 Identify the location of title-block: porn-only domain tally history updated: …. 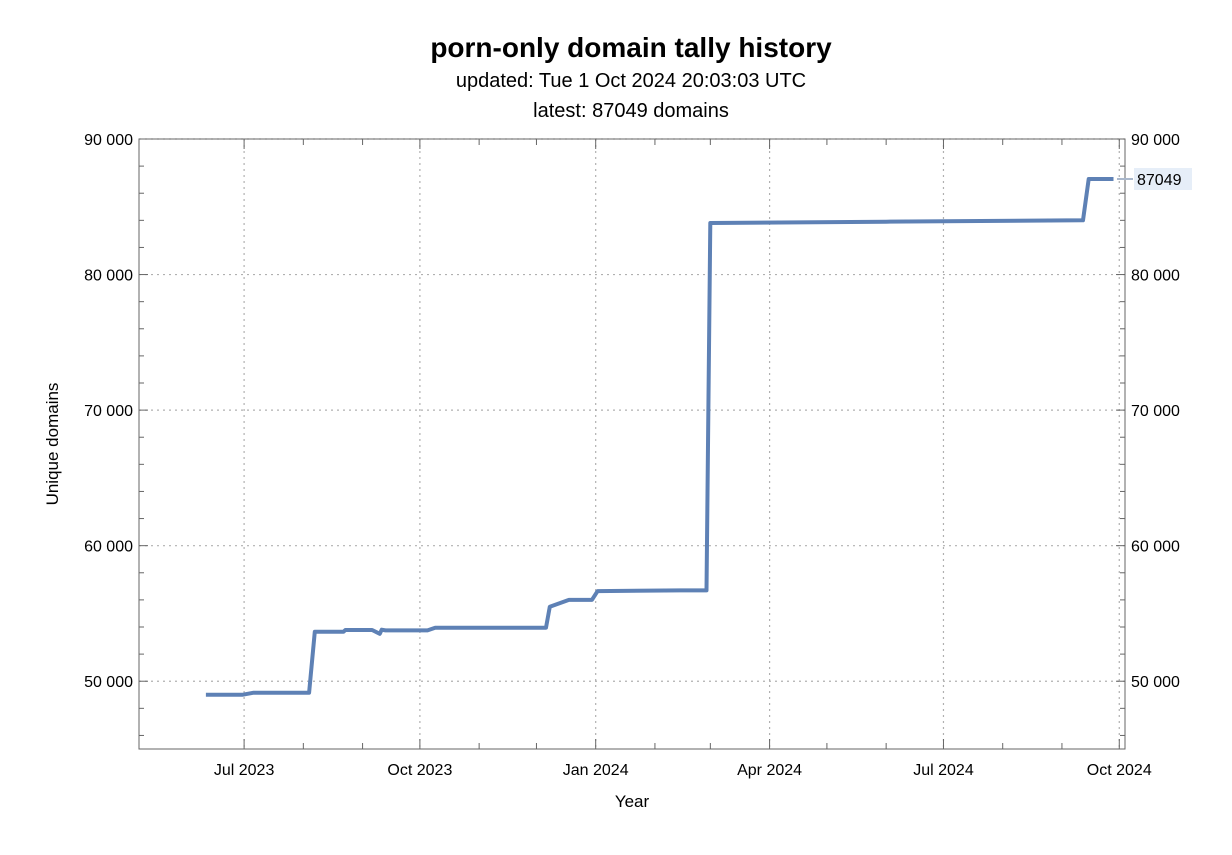
(616, 78).